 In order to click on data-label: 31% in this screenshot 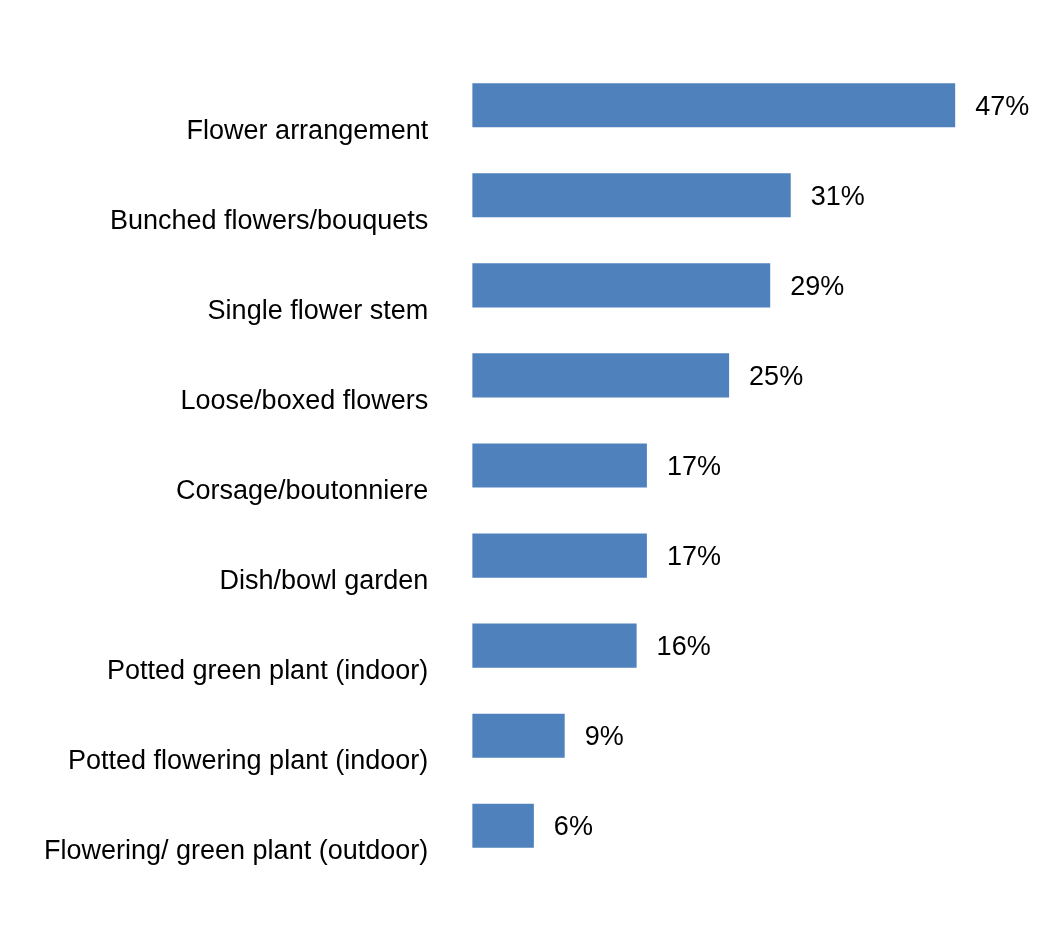, I will do `click(837, 195)`.